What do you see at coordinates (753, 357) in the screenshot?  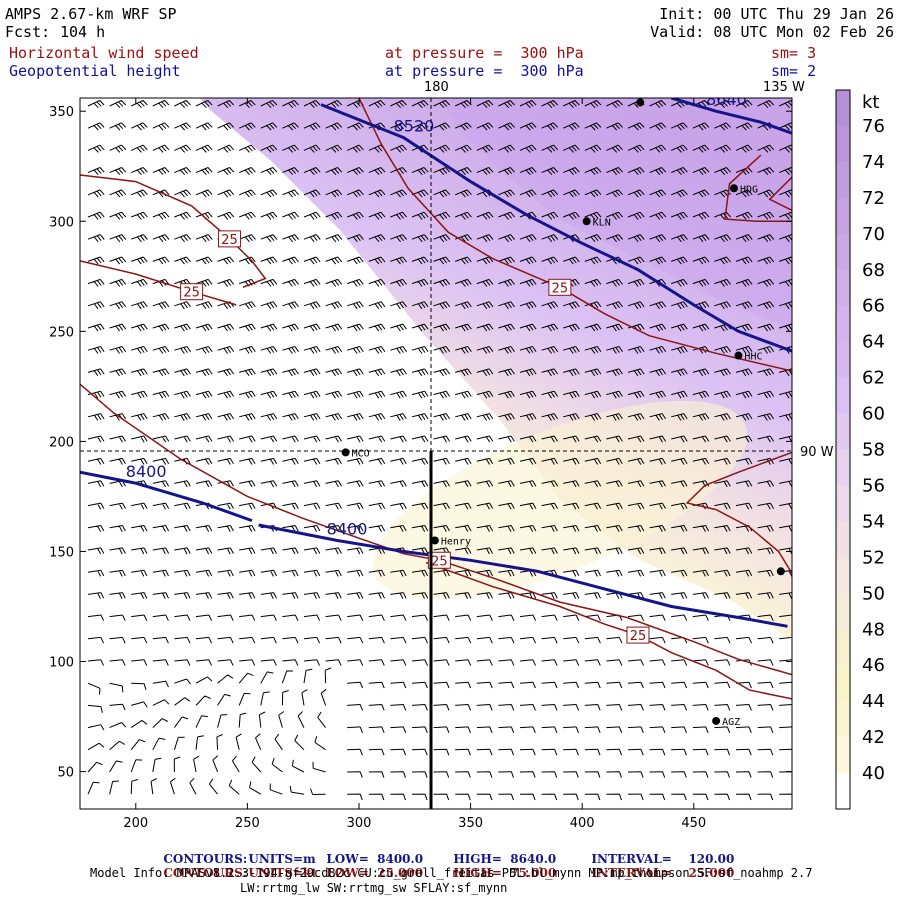 I see `station-label: HHC` at bounding box center [753, 357].